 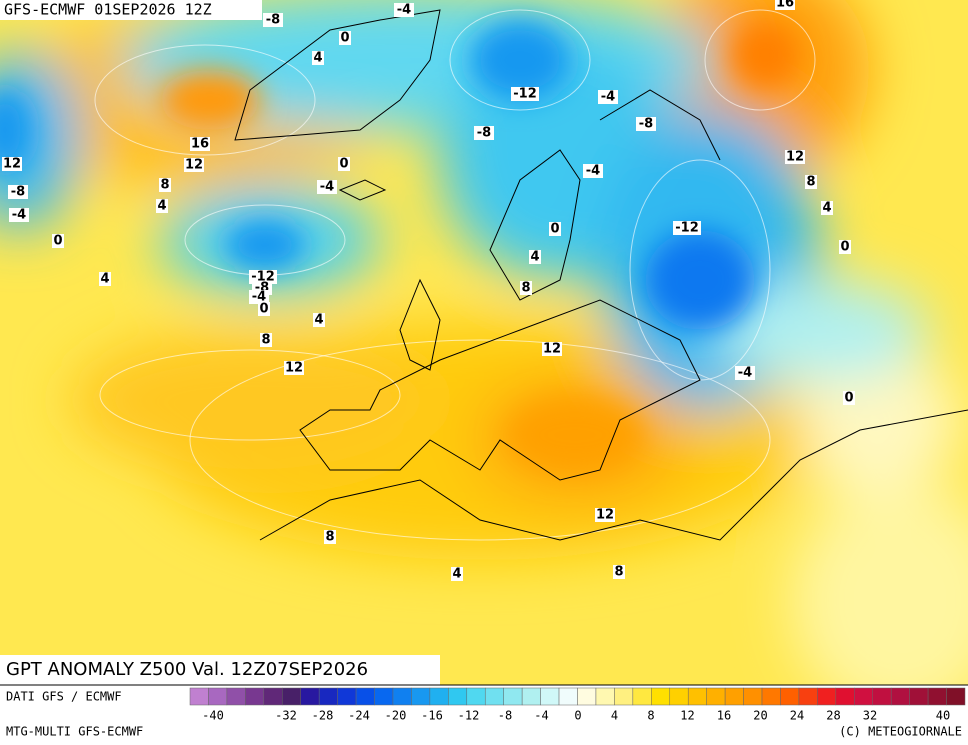 I want to click on colorbar-label: -28, so click(x=323, y=716).